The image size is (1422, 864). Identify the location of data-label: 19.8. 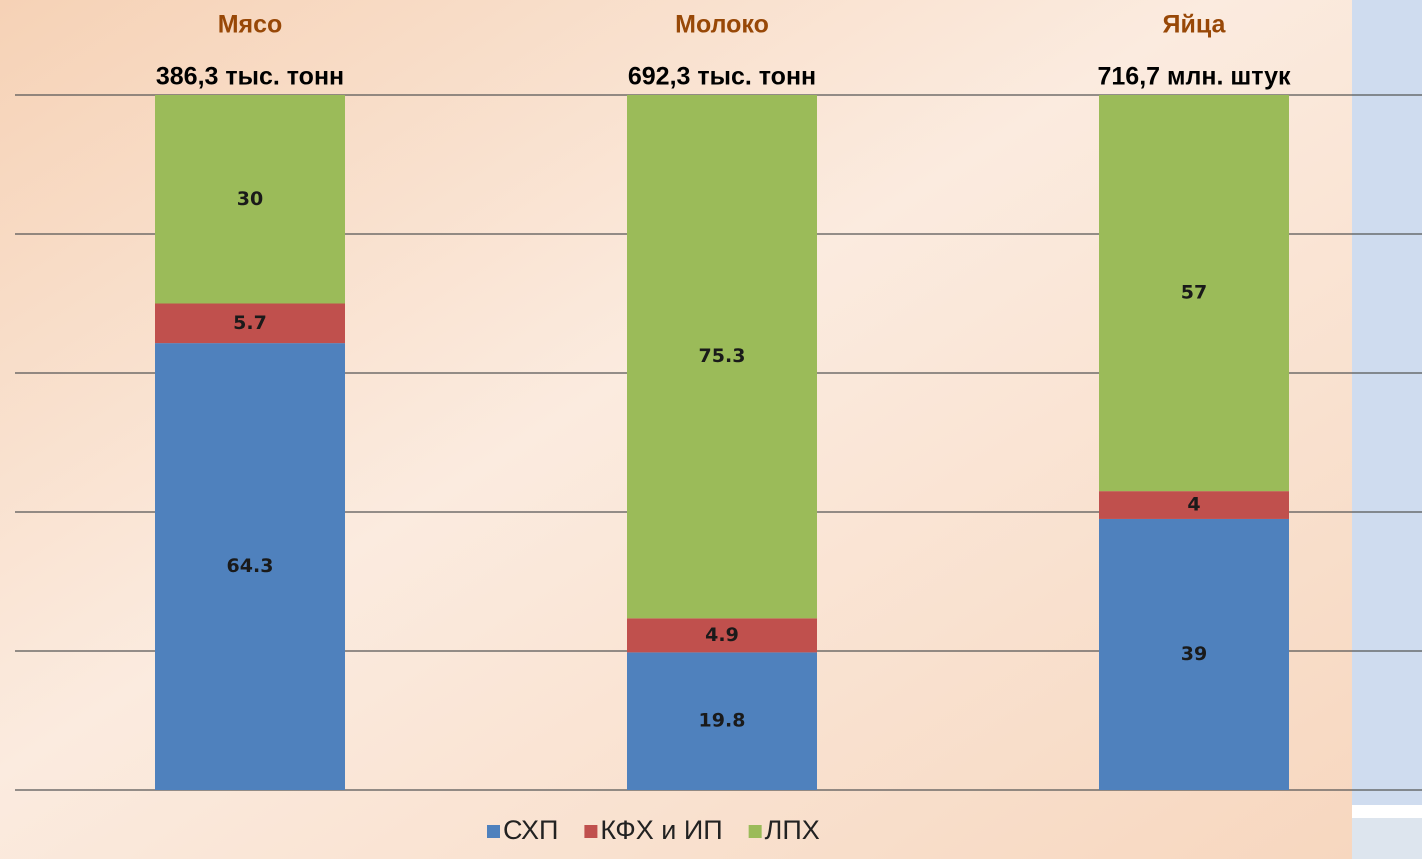
(722, 721).